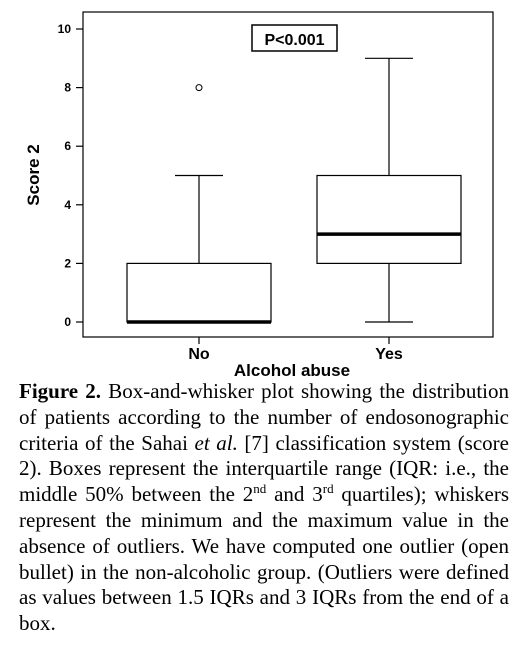 The image size is (526, 658). What do you see at coordinates (260, 489) in the screenshot?
I see `caption-second-sup: nd` at bounding box center [260, 489].